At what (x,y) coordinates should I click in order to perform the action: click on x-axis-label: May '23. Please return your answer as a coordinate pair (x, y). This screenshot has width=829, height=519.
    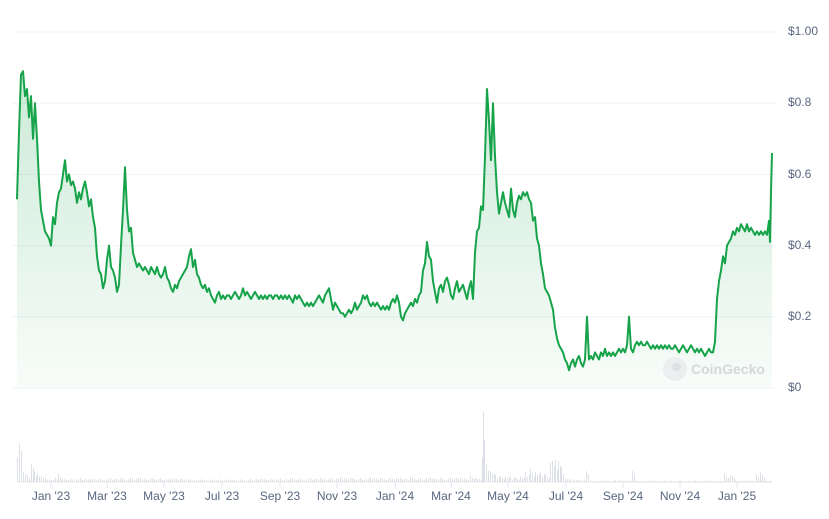
    Looking at the image, I should click on (164, 496).